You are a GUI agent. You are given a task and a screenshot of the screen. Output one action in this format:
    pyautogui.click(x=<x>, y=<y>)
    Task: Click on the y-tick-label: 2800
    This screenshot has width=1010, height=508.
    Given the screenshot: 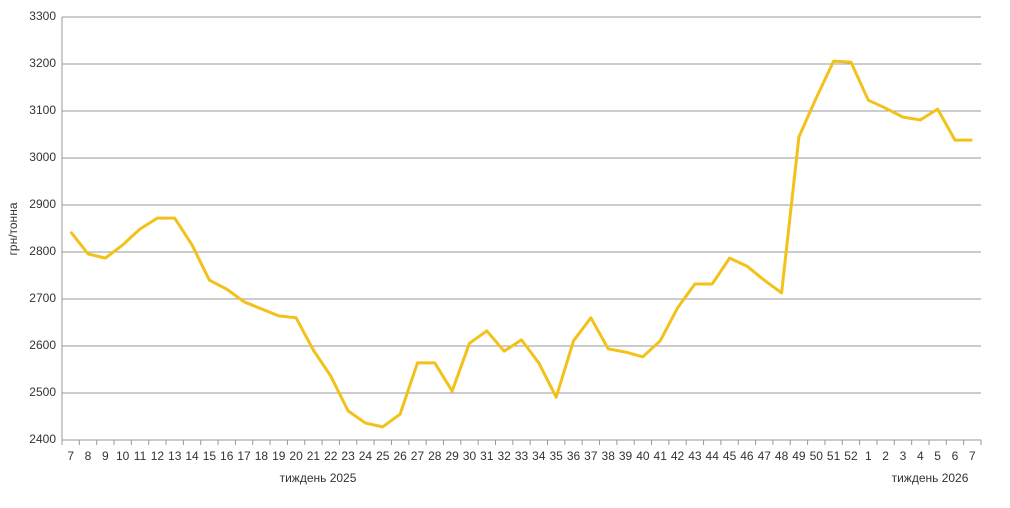 What is the action you would take?
    pyautogui.click(x=42, y=251)
    